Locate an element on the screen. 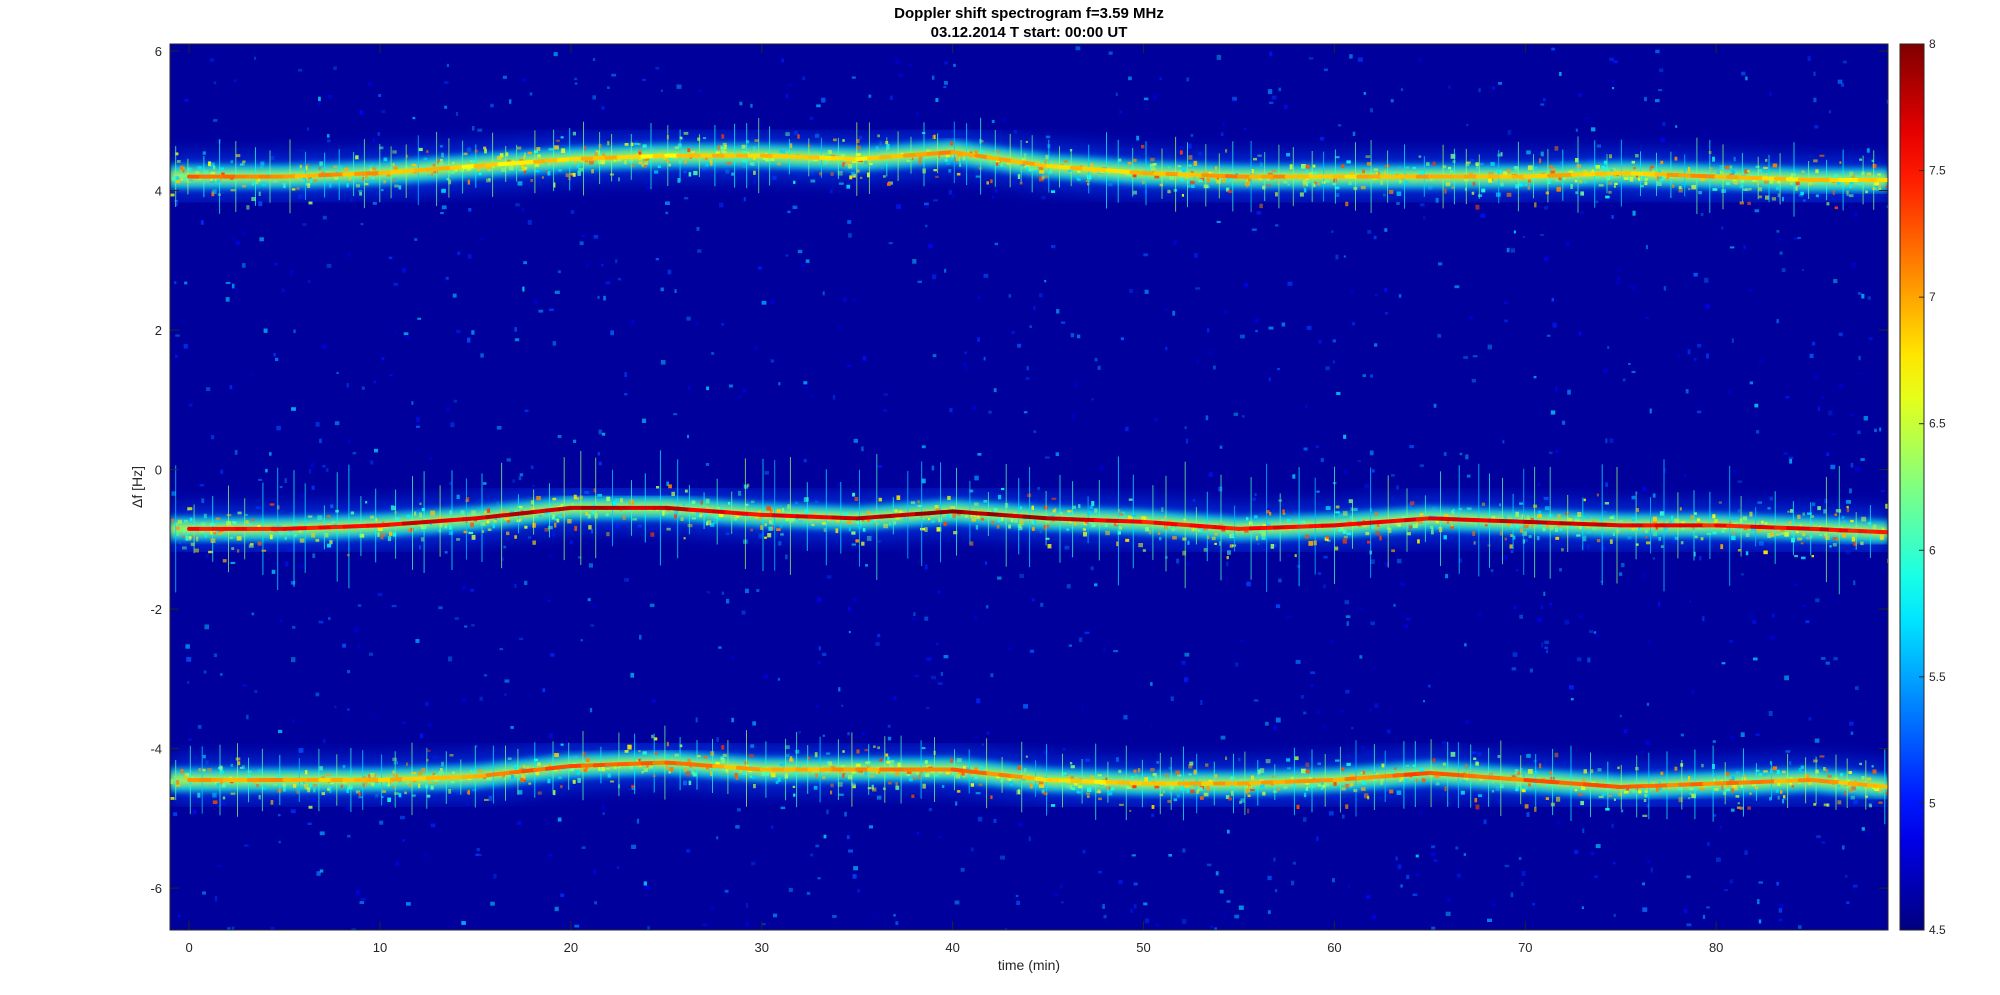 The width and height of the screenshot is (2000, 995). x-axis-label: time (min) is located at coordinates (1029, 965).